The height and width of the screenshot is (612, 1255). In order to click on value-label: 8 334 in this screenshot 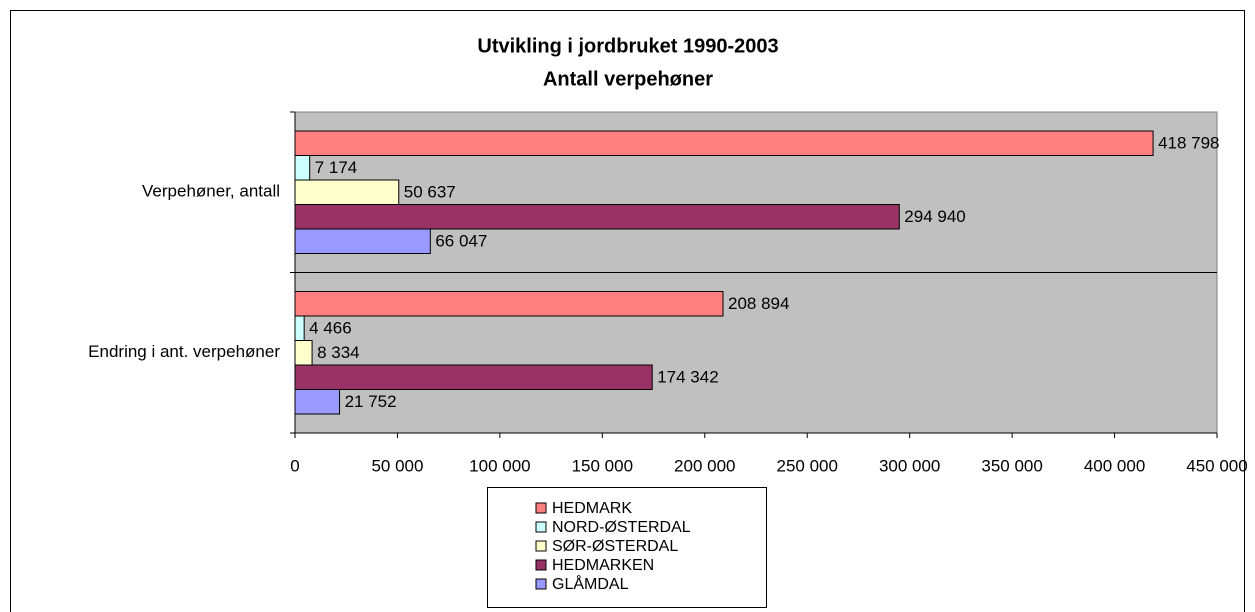, I will do `click(338, 352)`.